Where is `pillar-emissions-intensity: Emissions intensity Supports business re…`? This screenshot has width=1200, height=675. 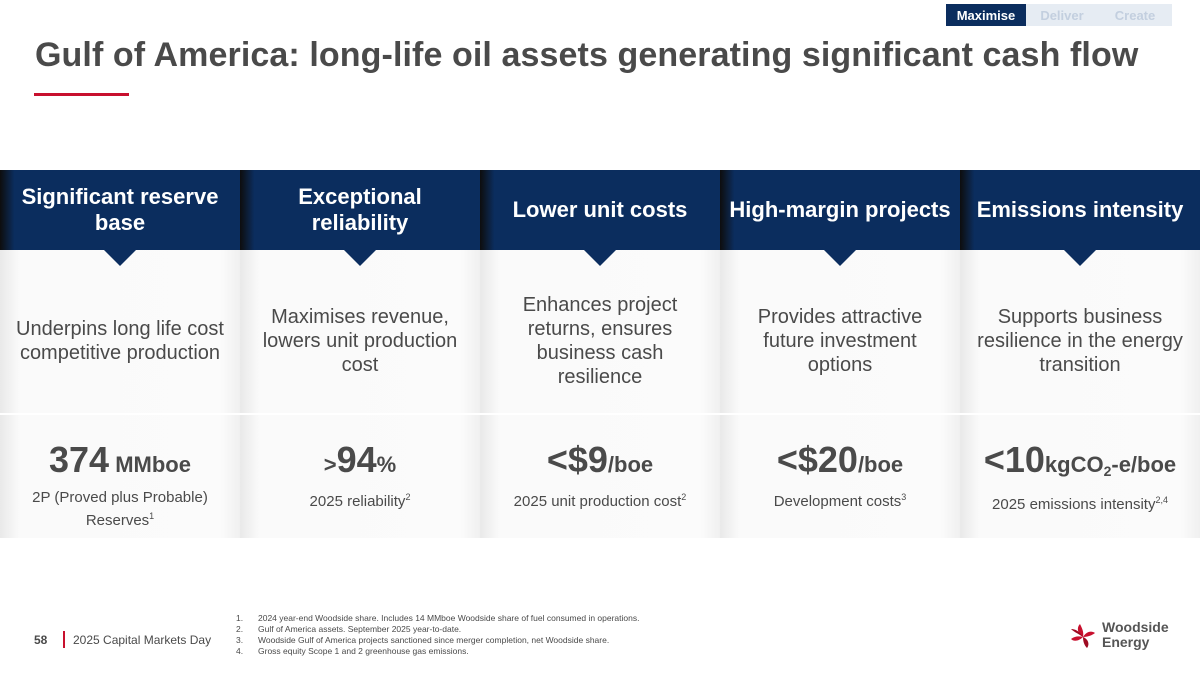
pillar-emissions-intensity: Emissions intensity Supports business re… is located at coordinates (1080, 354).